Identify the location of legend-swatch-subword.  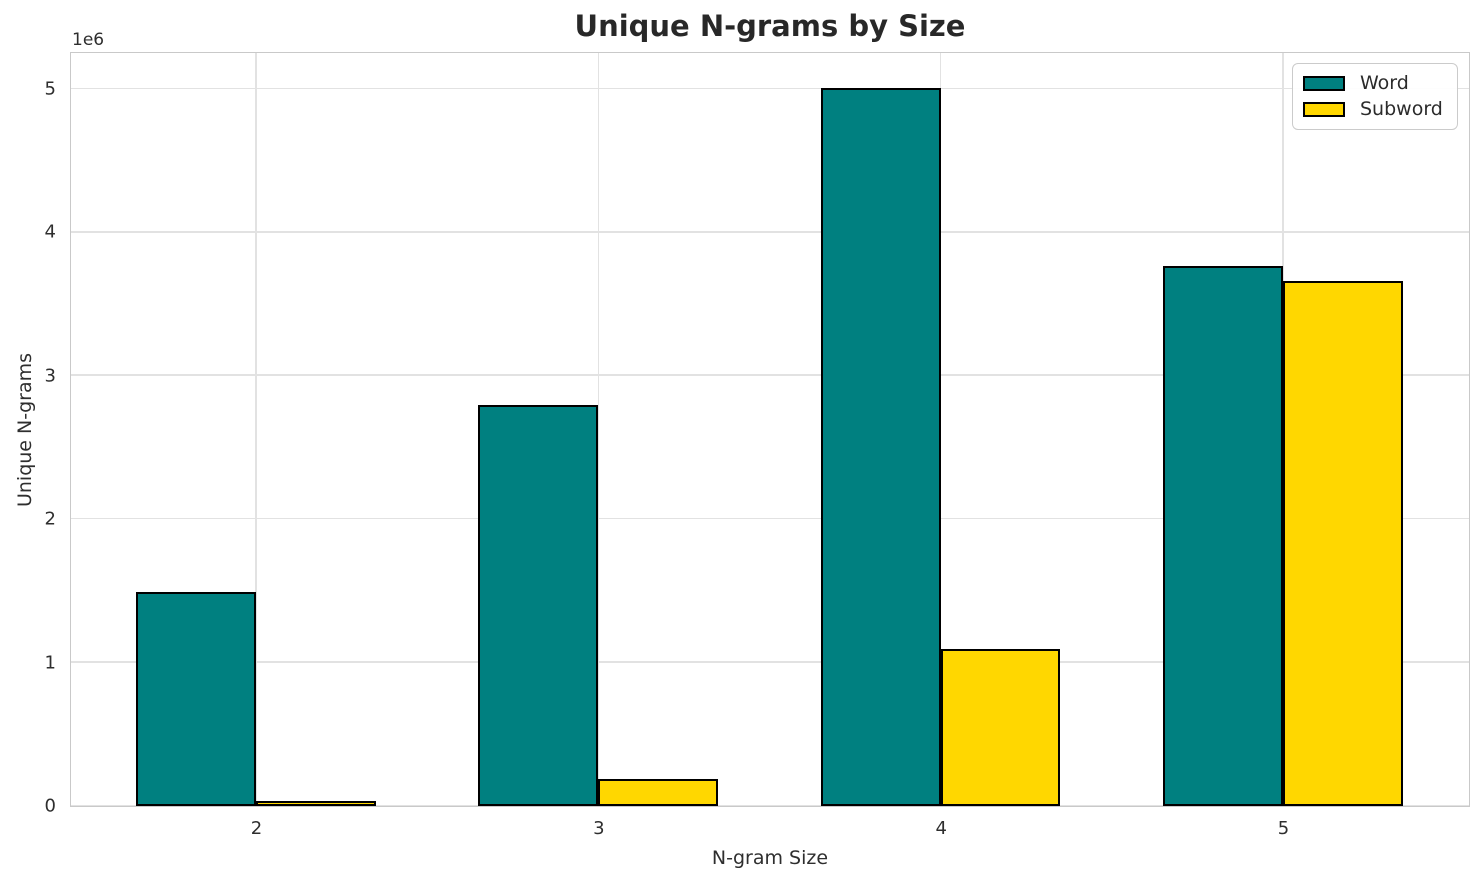
(1324, 109).